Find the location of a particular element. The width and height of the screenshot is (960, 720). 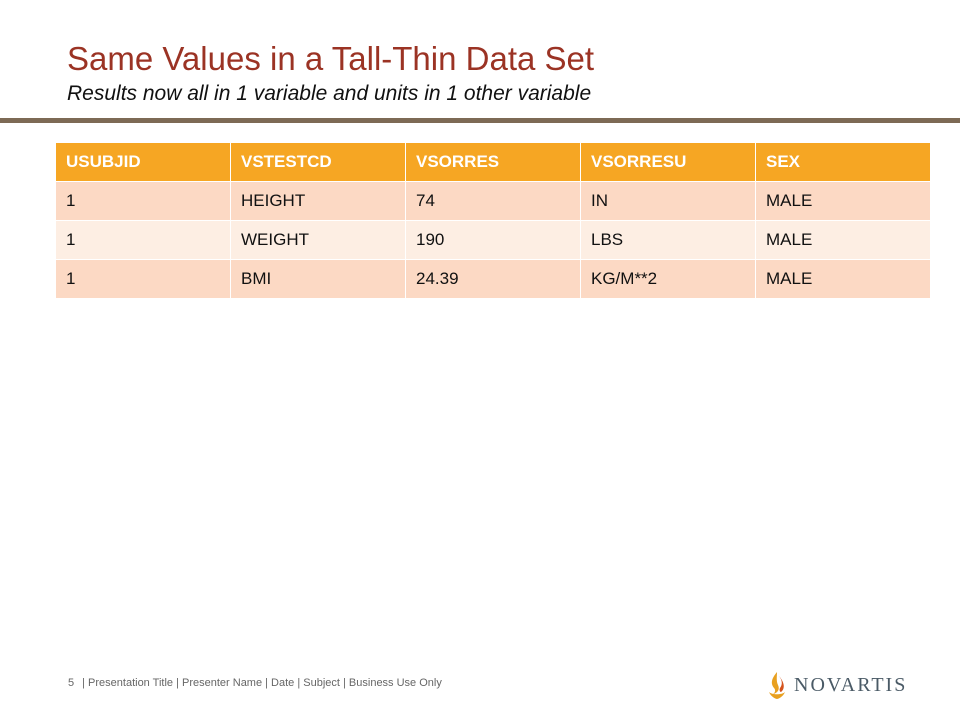

logo-wordmark: NOVARTIS is located at coordinates (851, 684).